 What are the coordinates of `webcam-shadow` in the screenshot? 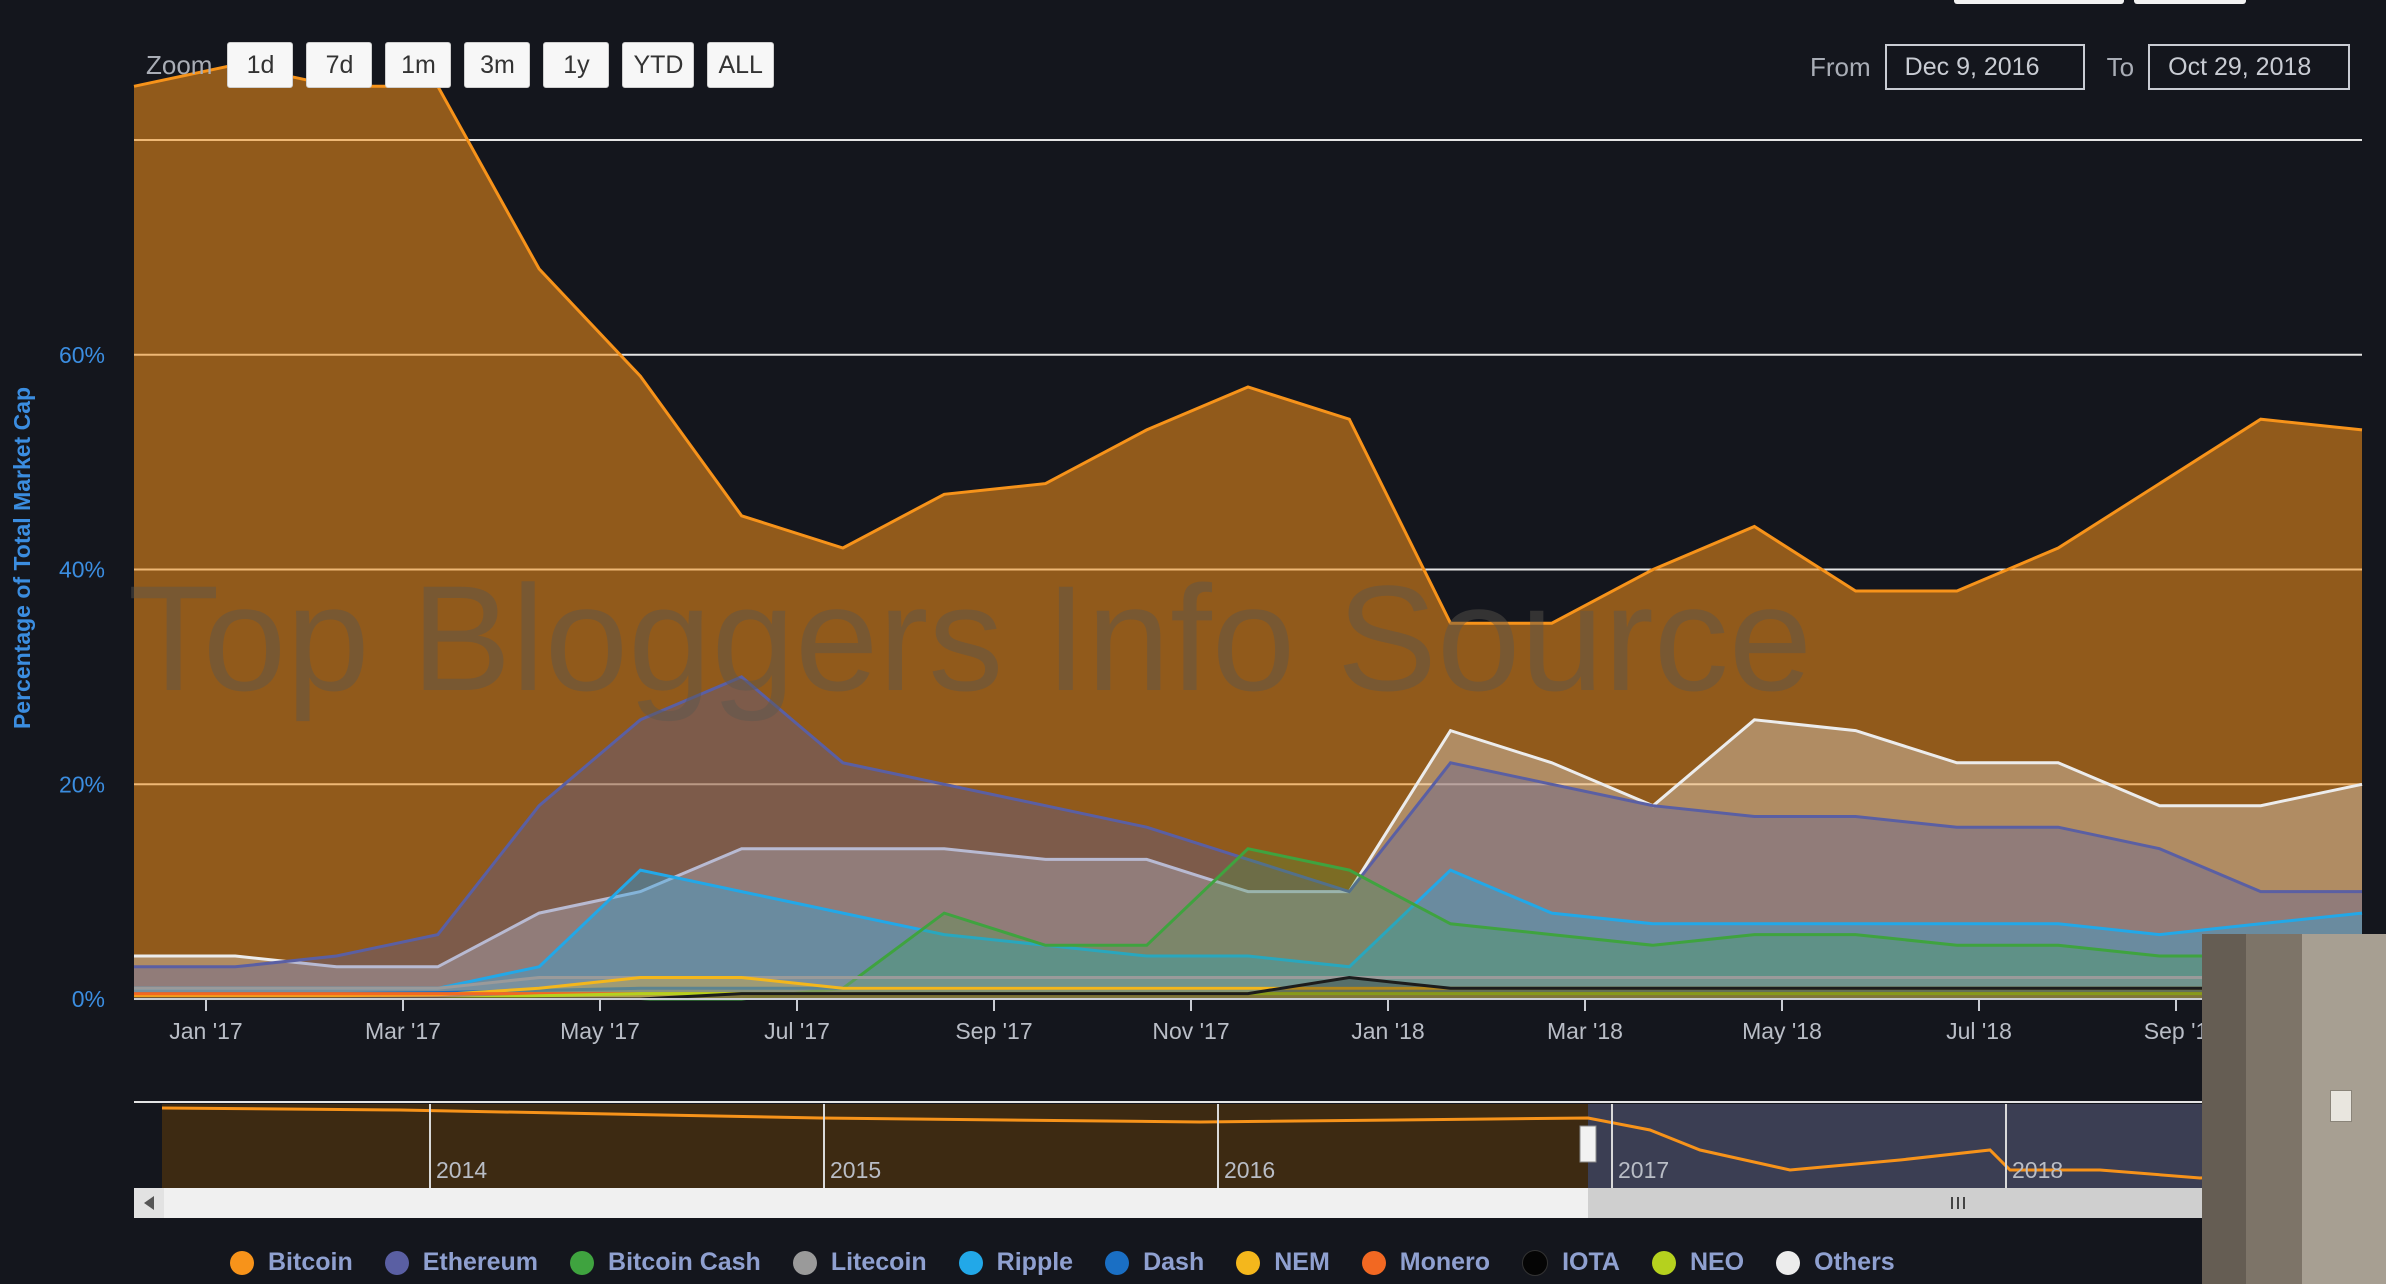 It's located at (2224, 1109).